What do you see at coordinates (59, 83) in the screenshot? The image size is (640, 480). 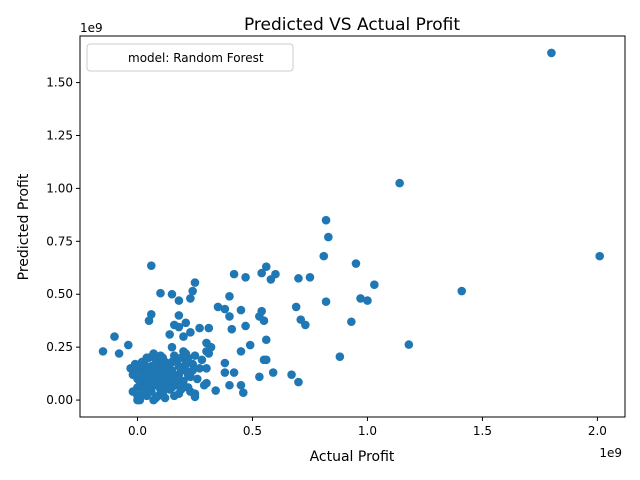 I see `y-tick-label: 1.50` at bounding box center [59, 83].